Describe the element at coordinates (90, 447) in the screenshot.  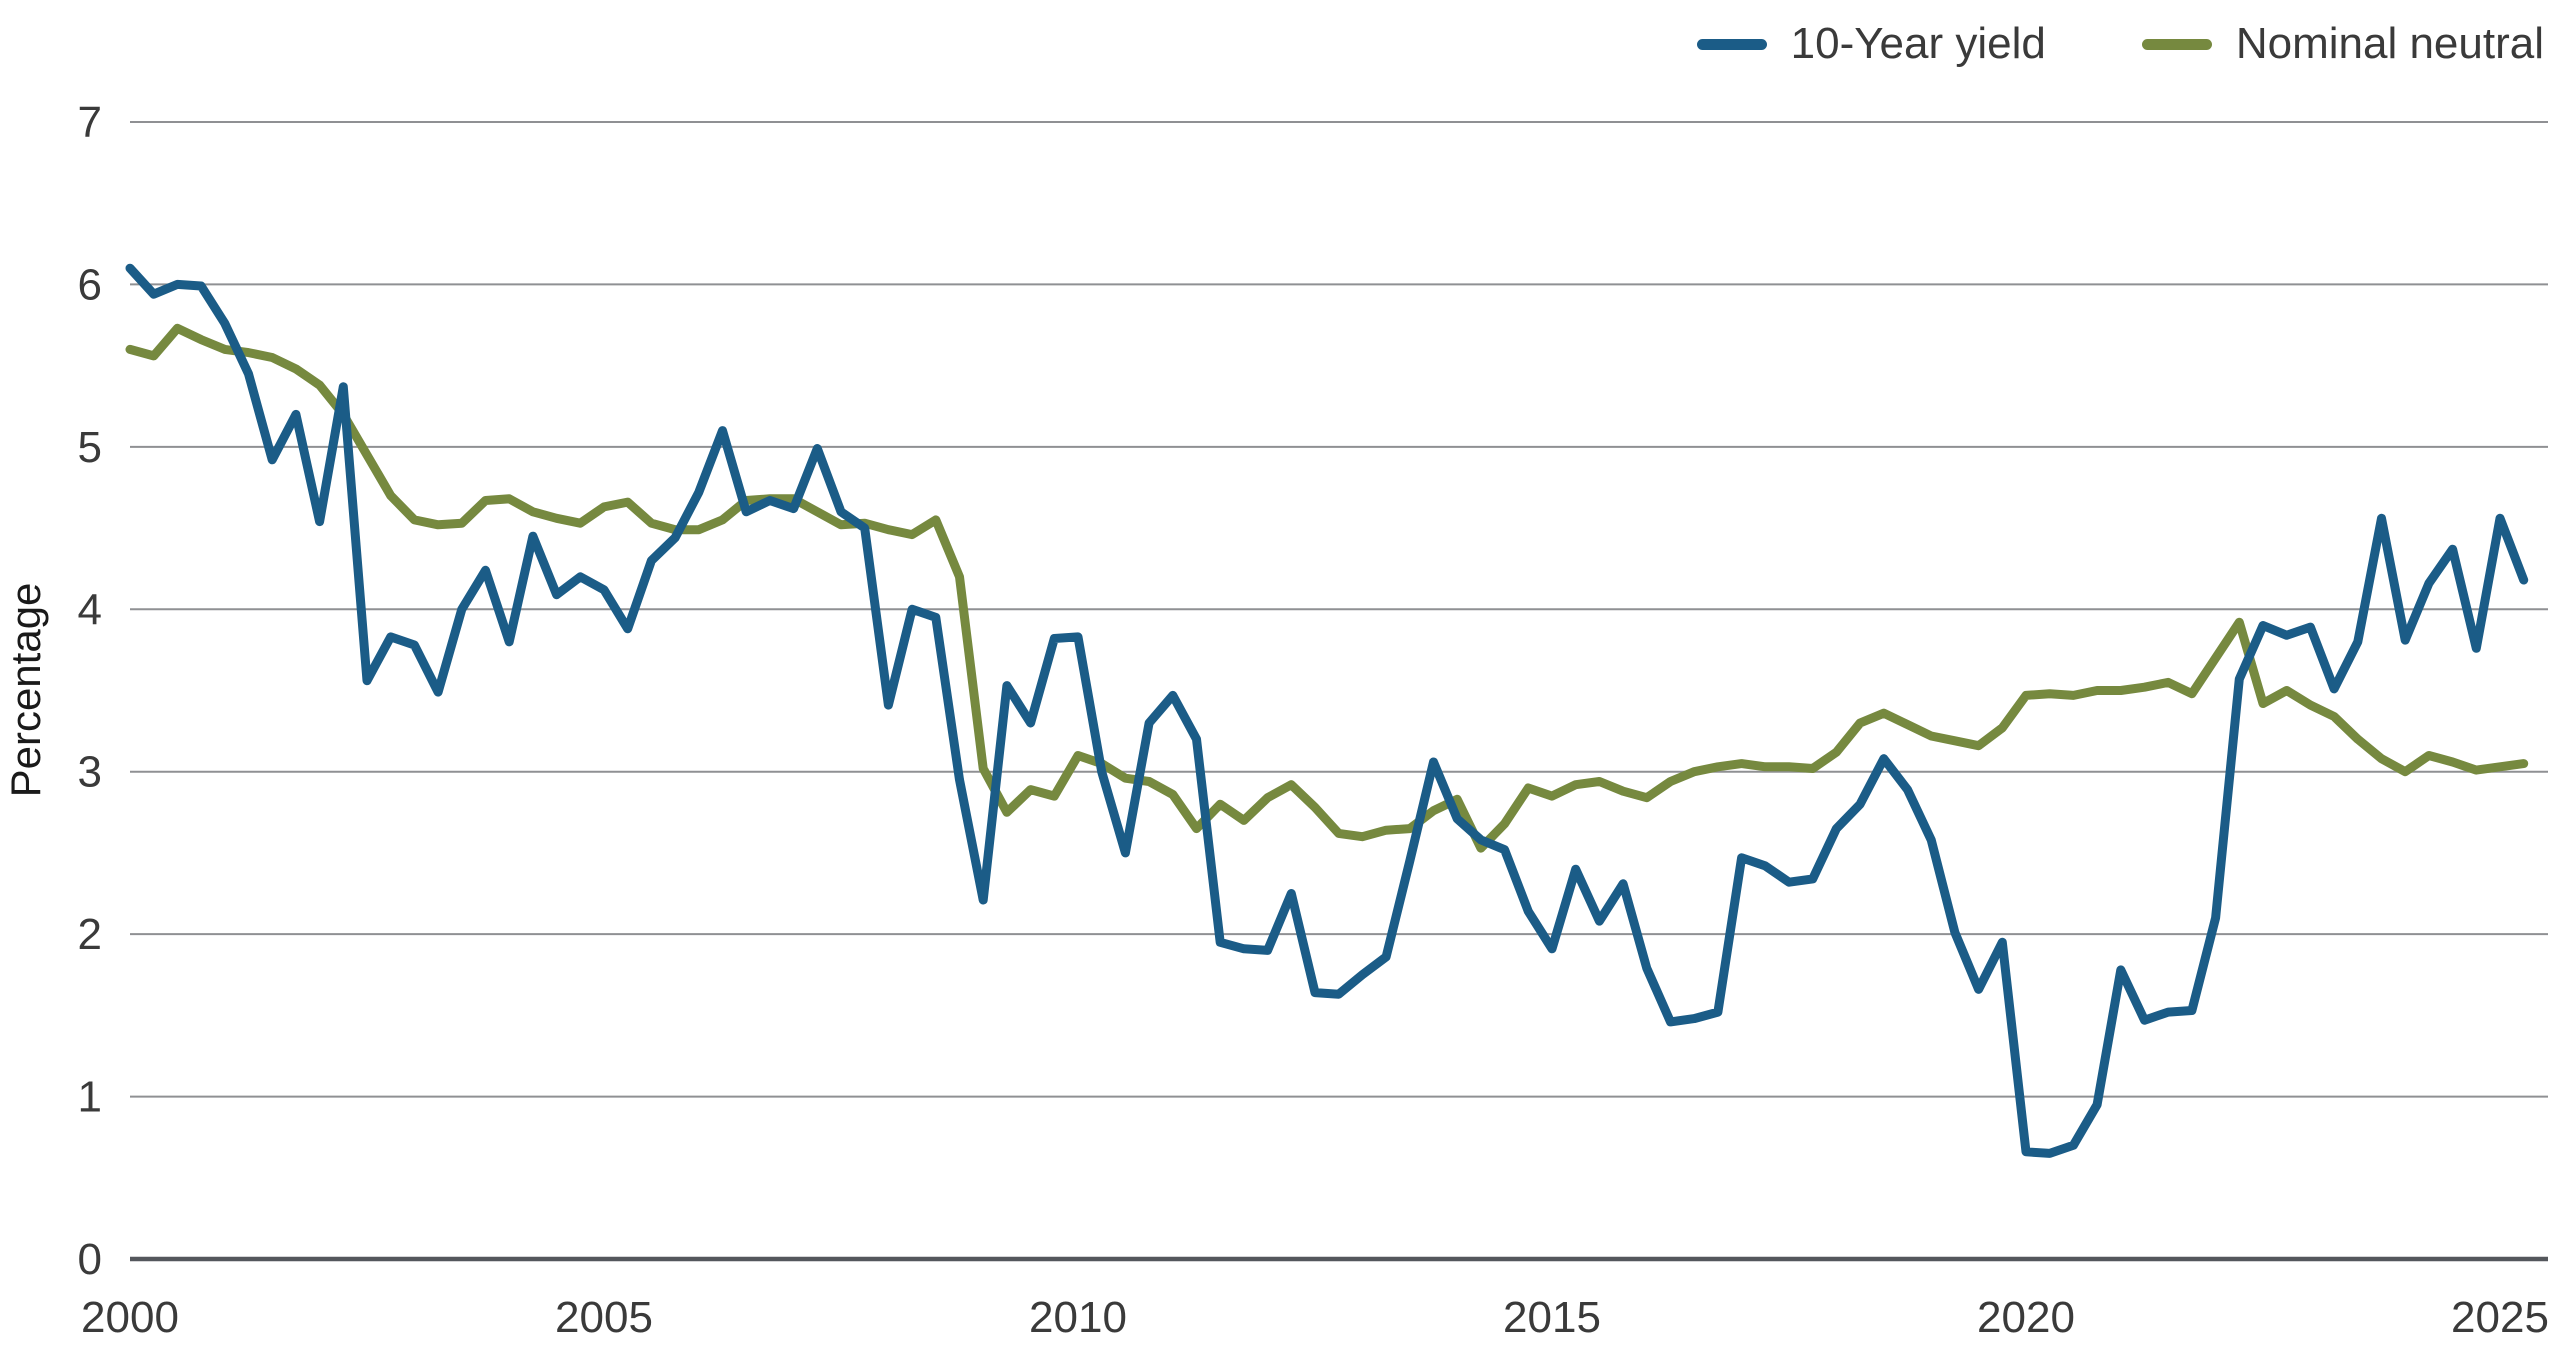
I see `y-tick-label-5: 5` at that location.